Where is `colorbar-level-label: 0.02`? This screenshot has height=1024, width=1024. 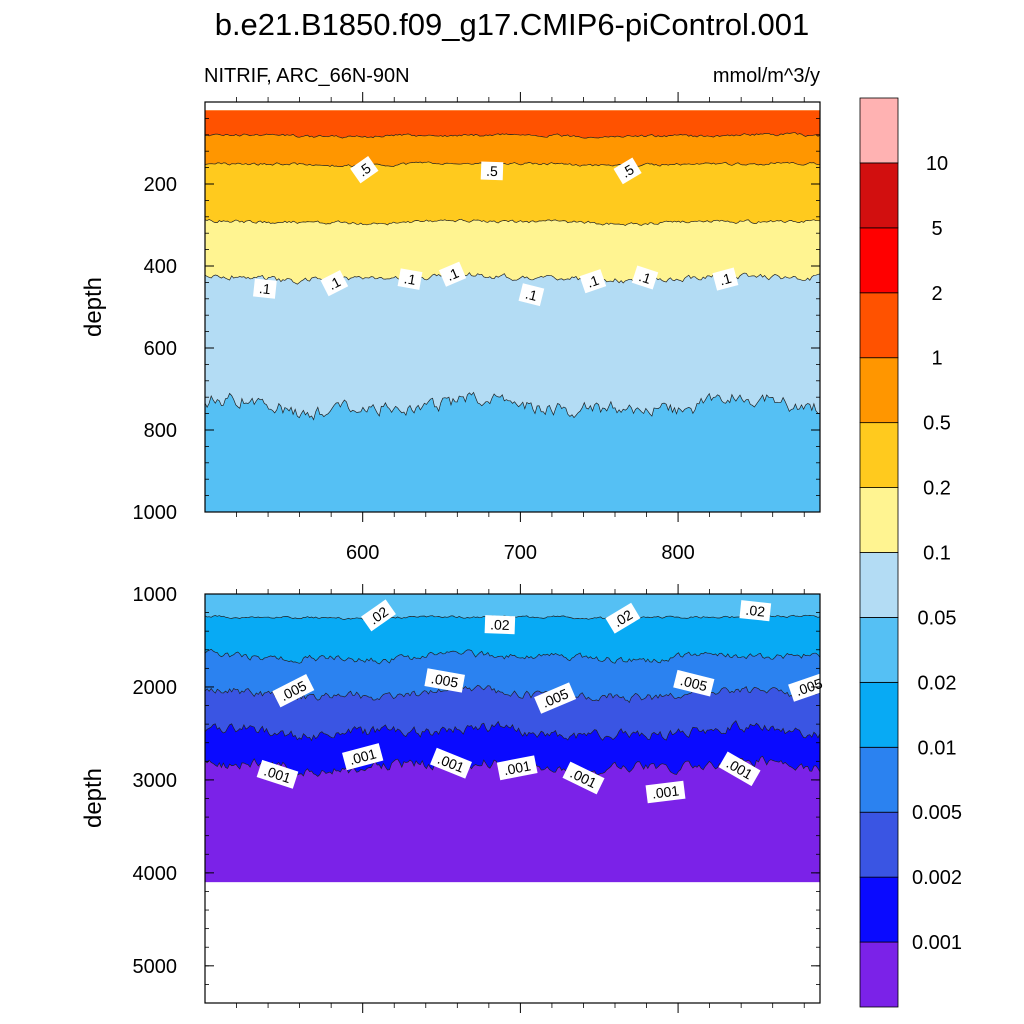 colorbar-level-label: 0.02 is located at coordinates (937, 683).